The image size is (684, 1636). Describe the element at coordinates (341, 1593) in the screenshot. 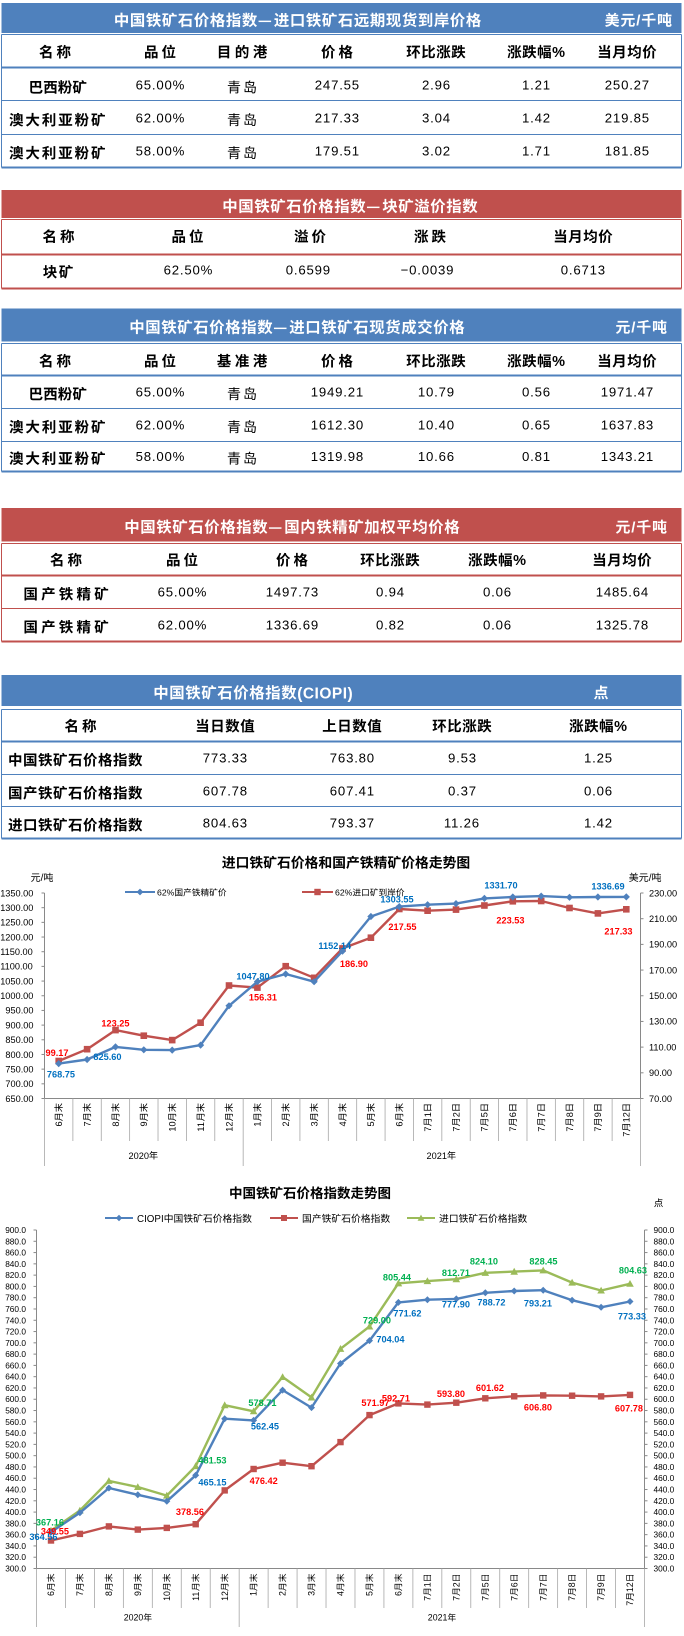

I see `svg-text: 4` at that location.